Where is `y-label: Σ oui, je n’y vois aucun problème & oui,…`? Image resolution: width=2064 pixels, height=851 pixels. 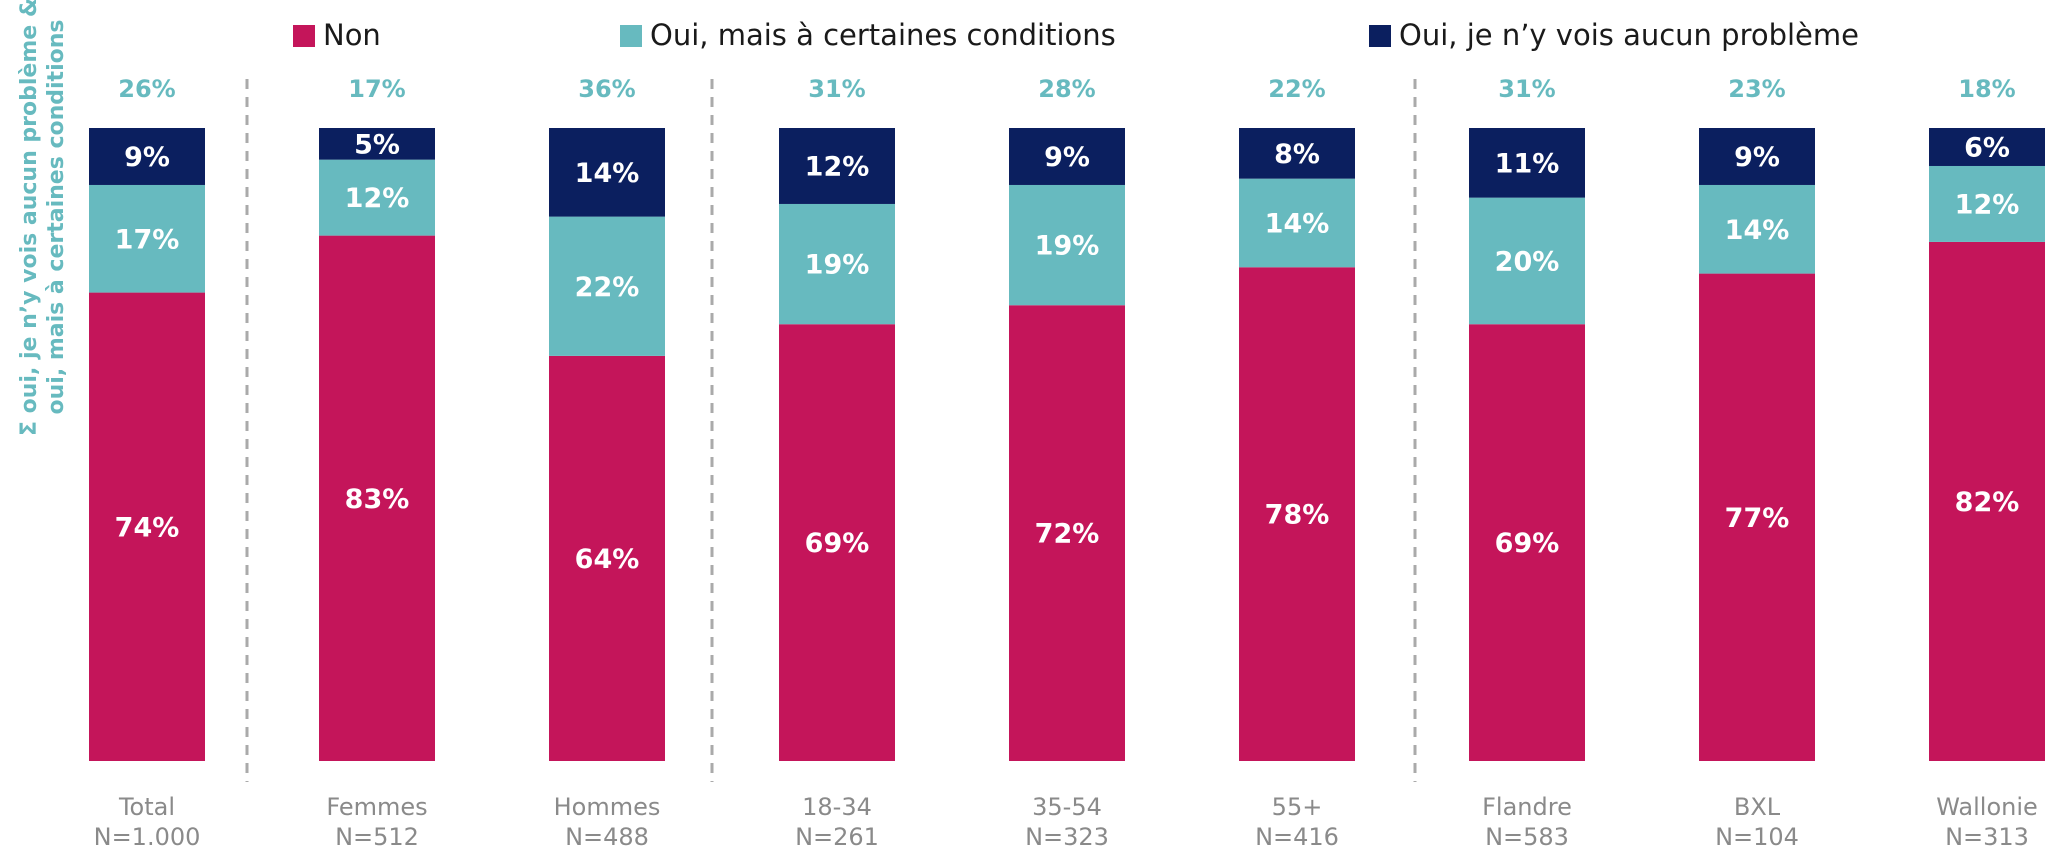 y-label: Σ oui, je n’y vois aucun problème & oui,… is located at coordinates (43, 218).